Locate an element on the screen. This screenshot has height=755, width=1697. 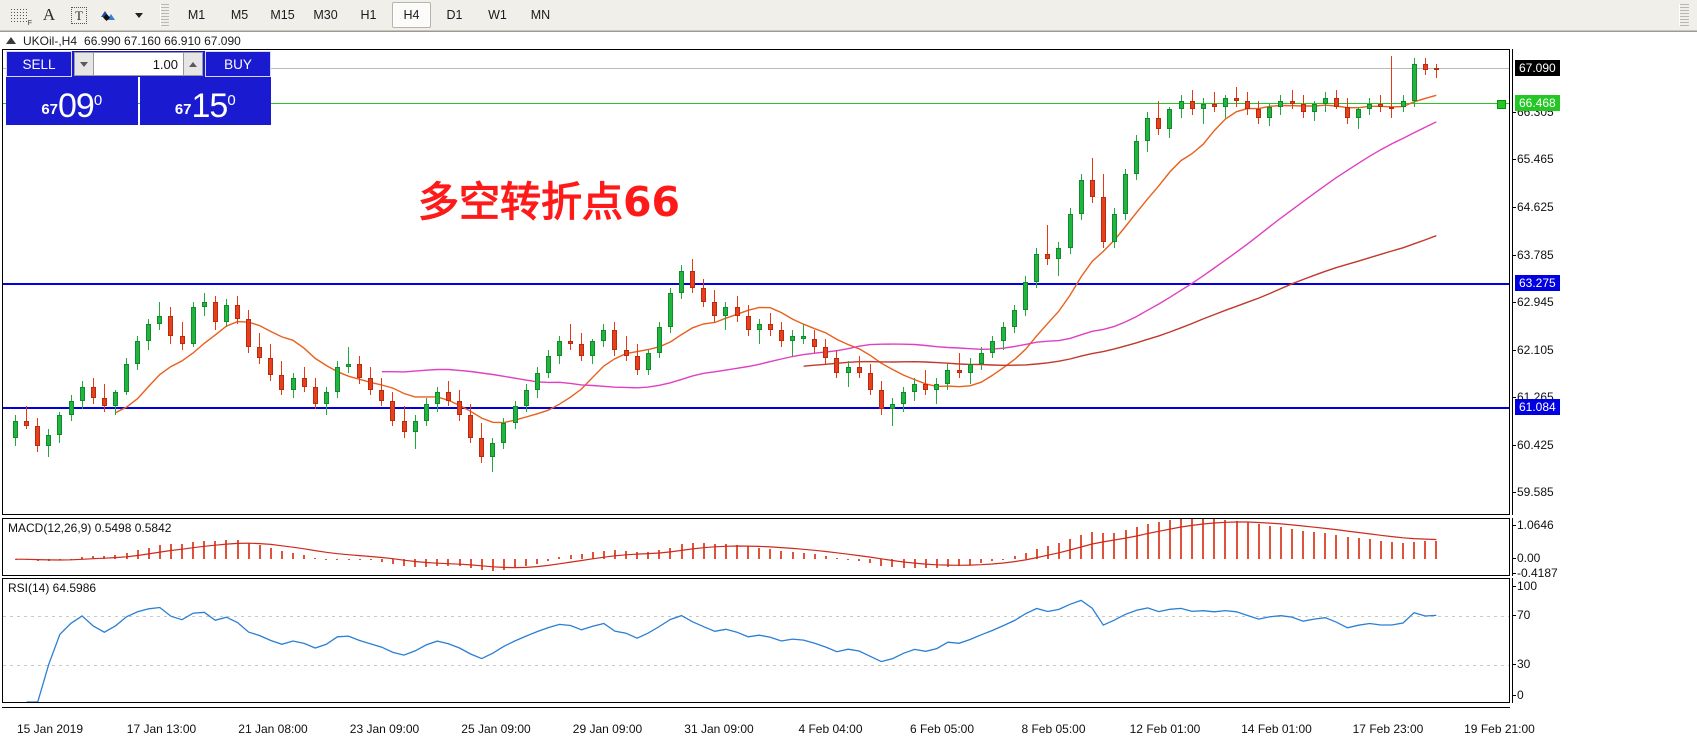
volume-stepper: 1.00 is located at coordinates (138, 64).